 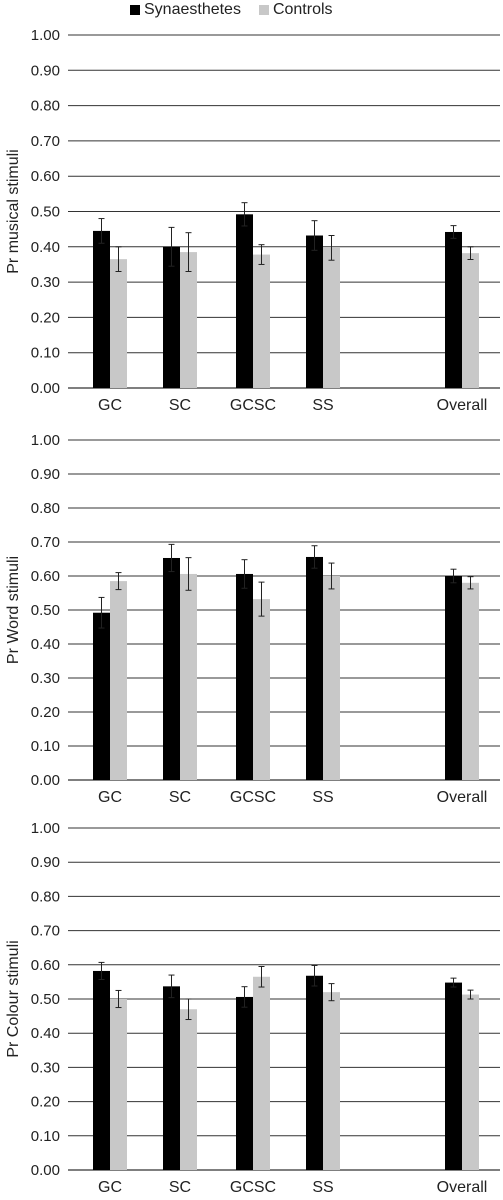 I want to click on y-axis-label: Pr Word stimuli, so click(x=13, y=610).